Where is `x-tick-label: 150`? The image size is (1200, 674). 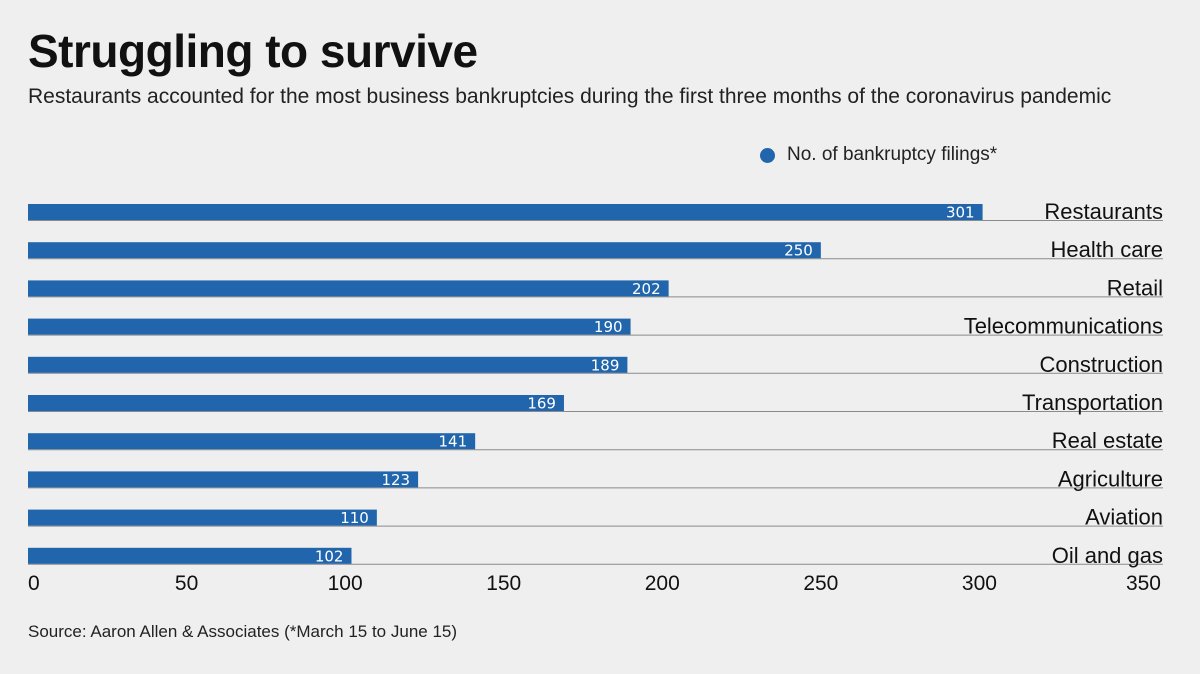 x-tick-label: 150 is located at coordinates (503, 583).